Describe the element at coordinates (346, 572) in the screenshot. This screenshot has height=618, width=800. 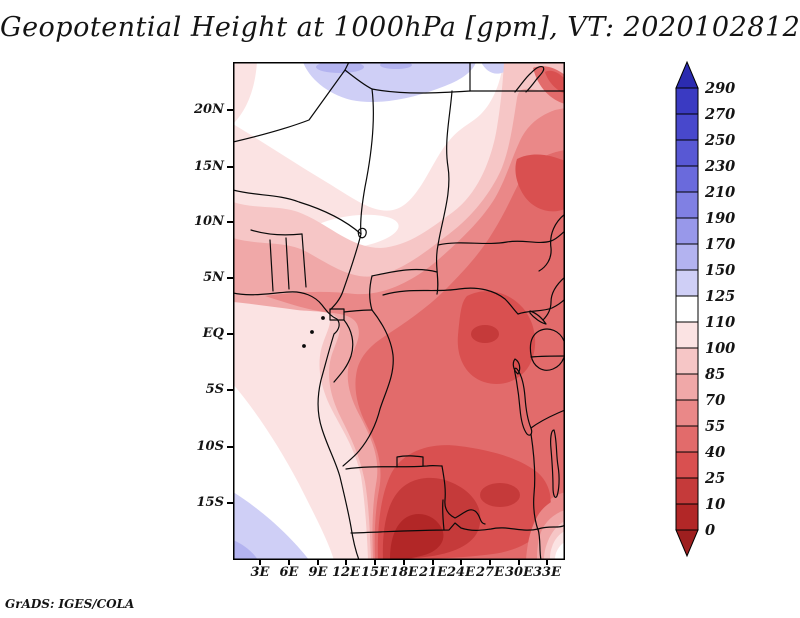
I see `lon-tick-label: 12E` at that location.